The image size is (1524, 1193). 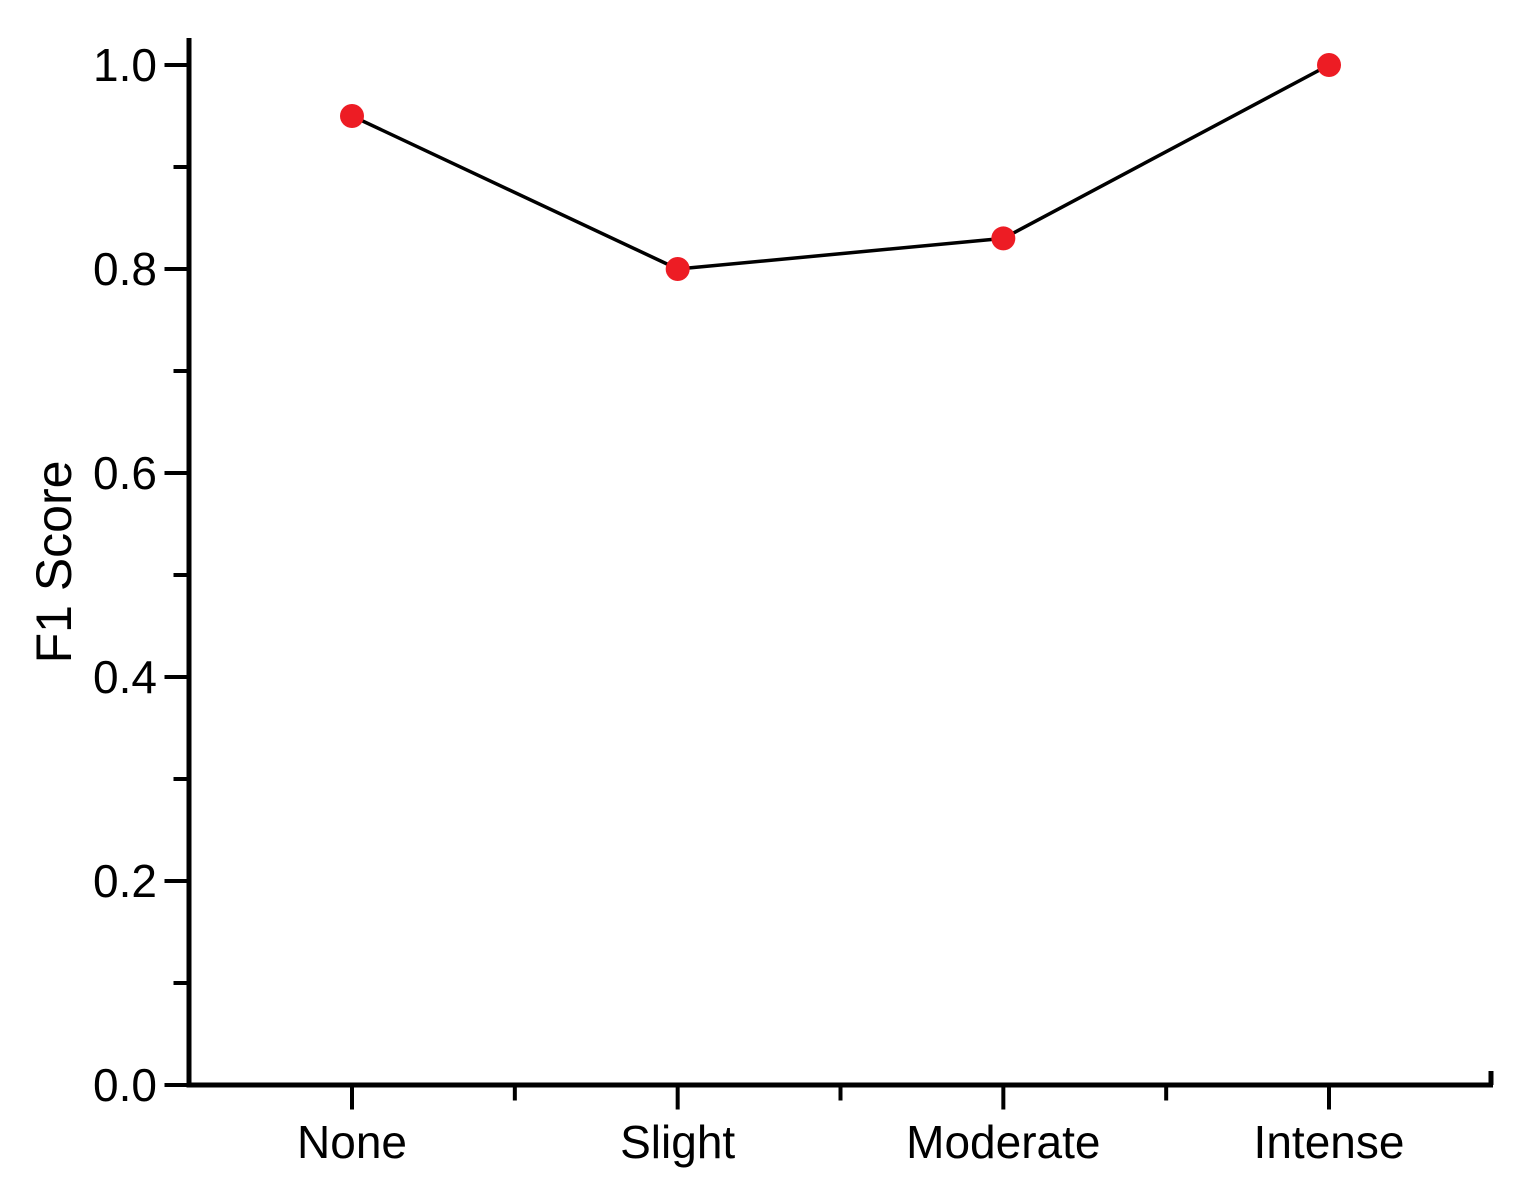 What do you see at coordinates (125, 881) in the screenshot?
I see `y-axis-tick-label: 0.2` at bounding box center [125, 881].